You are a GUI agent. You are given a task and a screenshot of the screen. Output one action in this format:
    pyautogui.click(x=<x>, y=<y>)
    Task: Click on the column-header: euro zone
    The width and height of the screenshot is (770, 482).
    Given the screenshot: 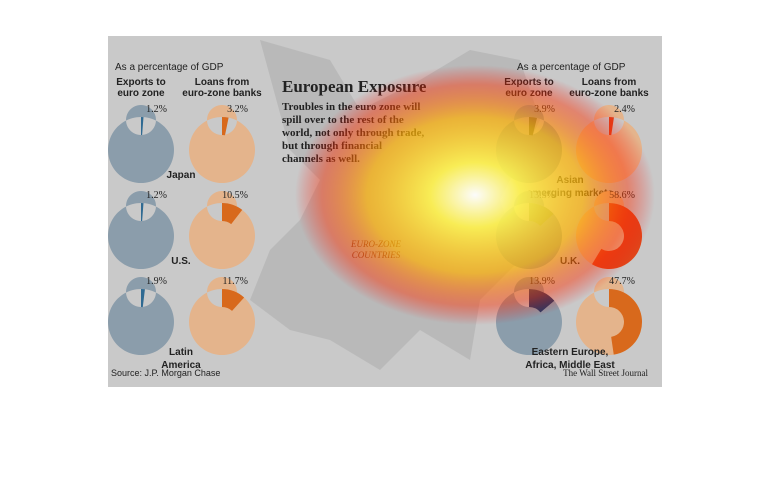 What is the action you would take?
    pyautogui.click(x=141, y=93)
    